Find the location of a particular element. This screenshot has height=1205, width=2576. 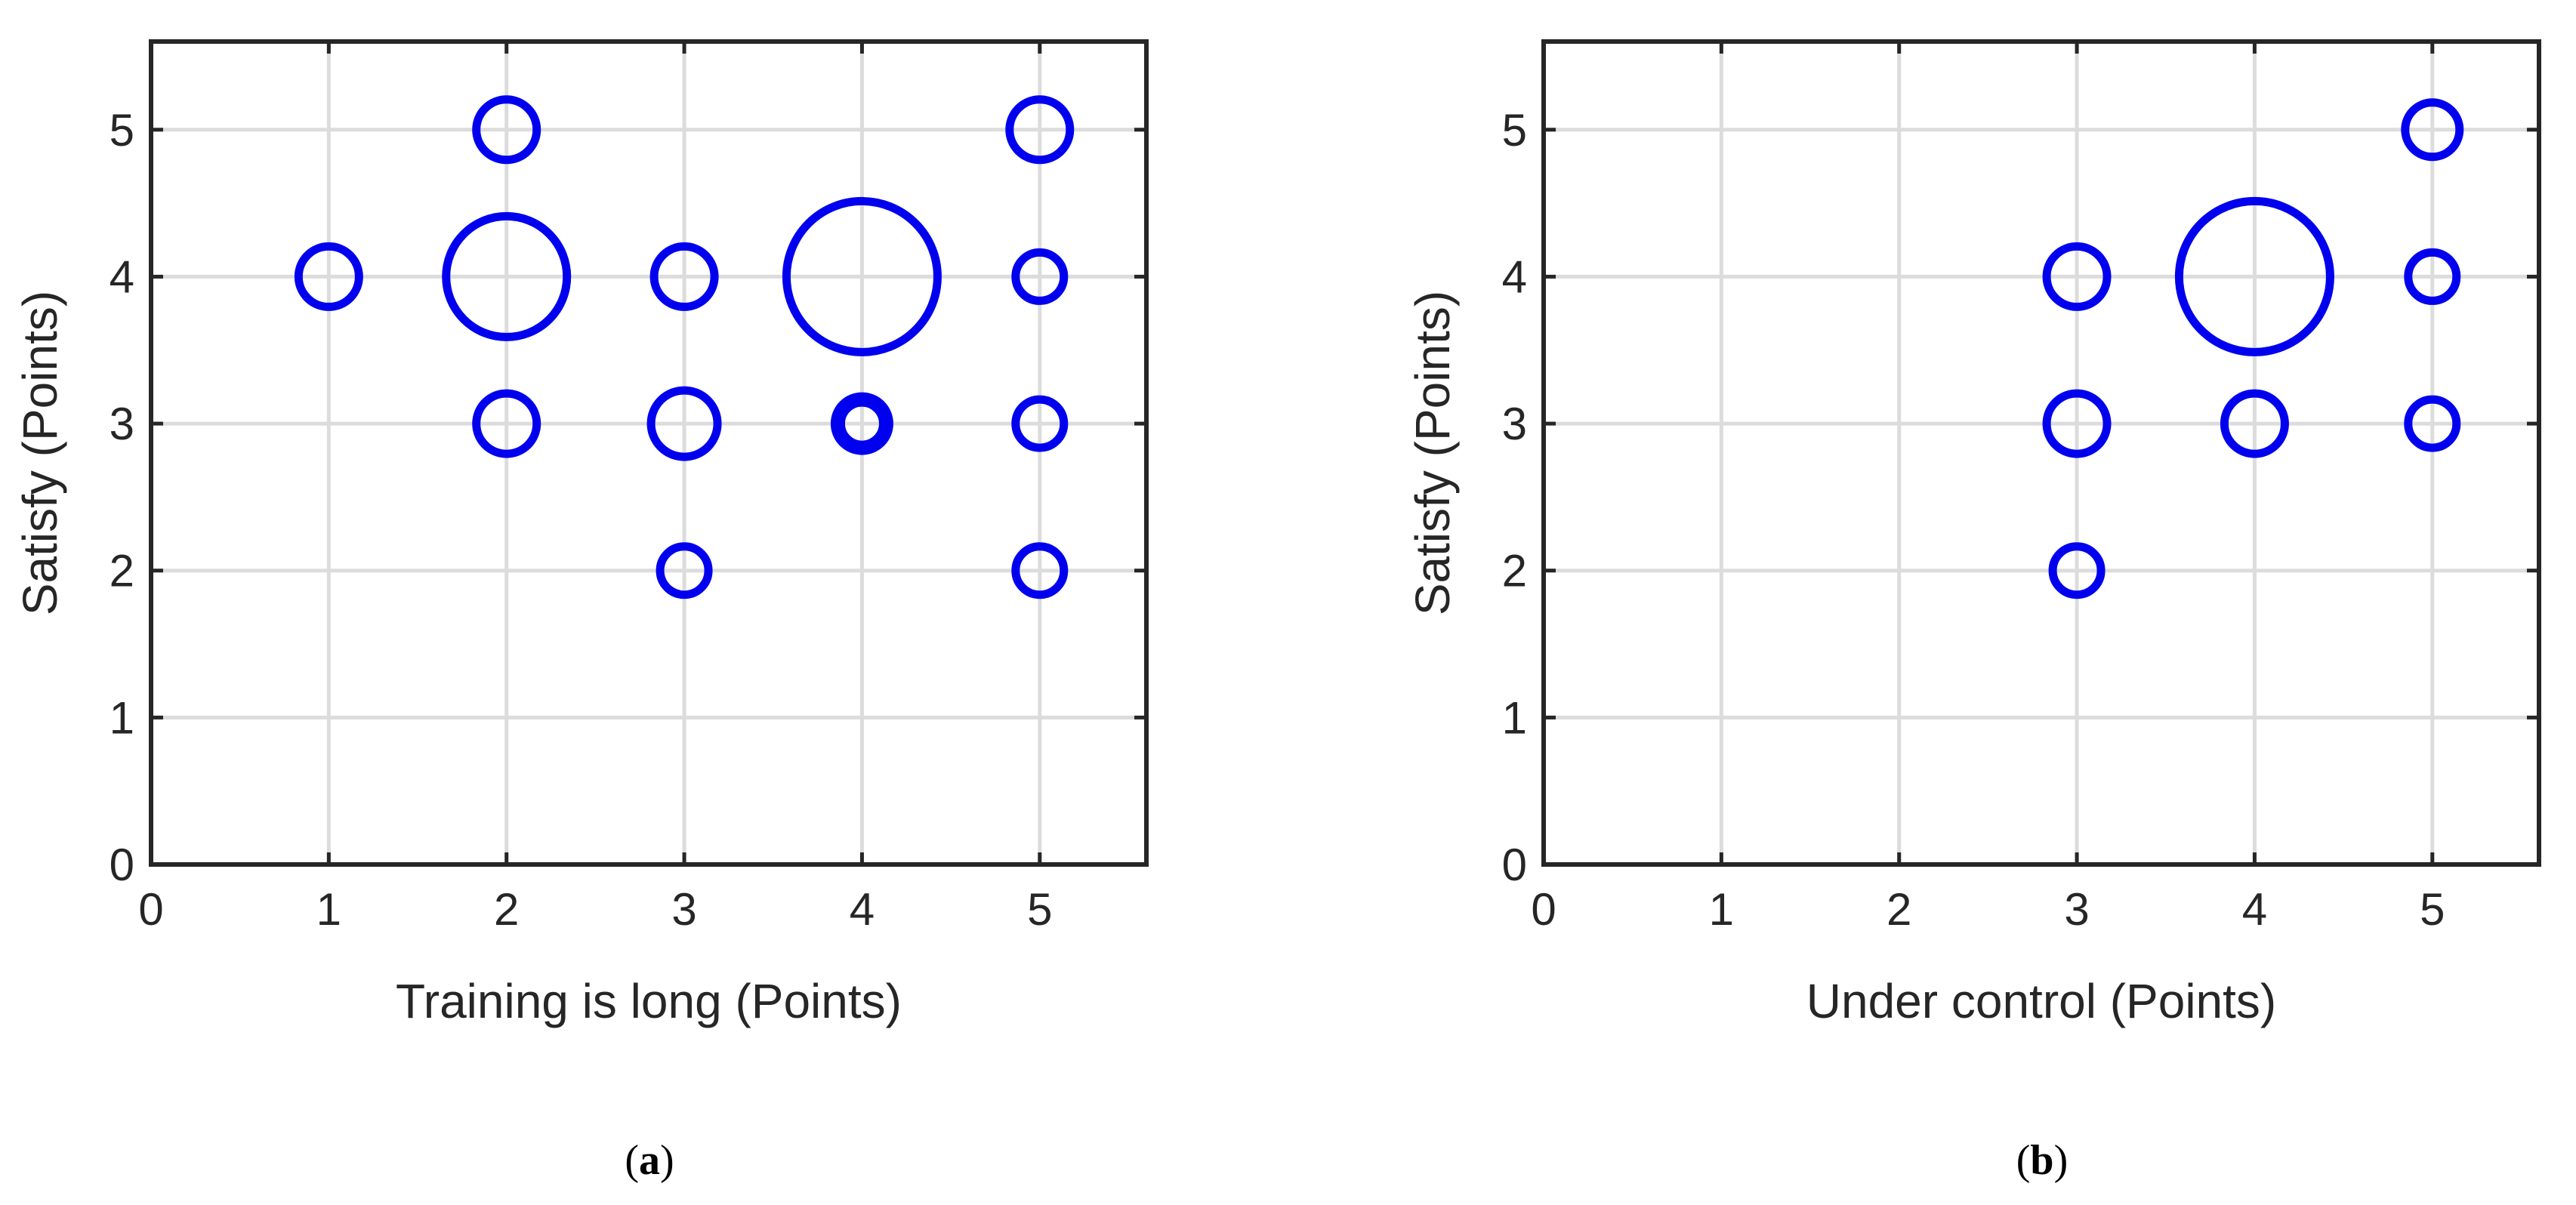

panel-label: (b) is located at coordinates (2042, 1160).